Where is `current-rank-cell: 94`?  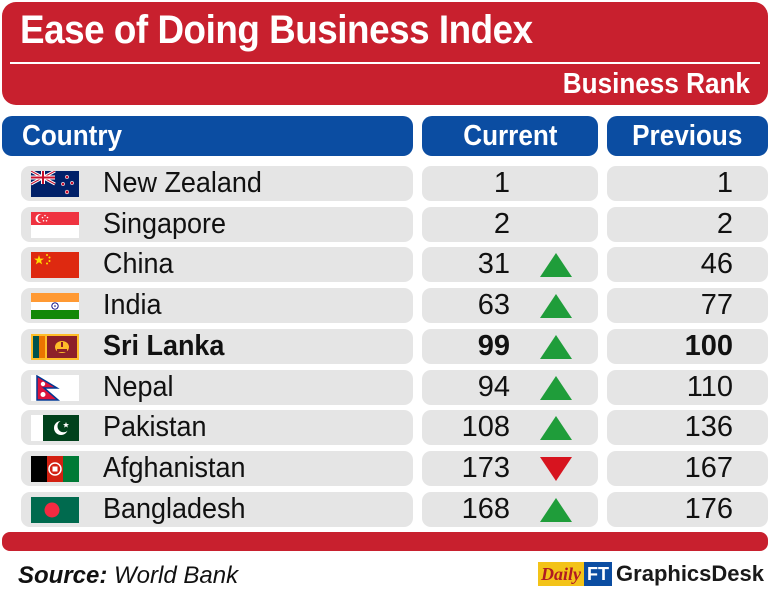
current-rank-cell: 94 is located at coordinates (510, 387).